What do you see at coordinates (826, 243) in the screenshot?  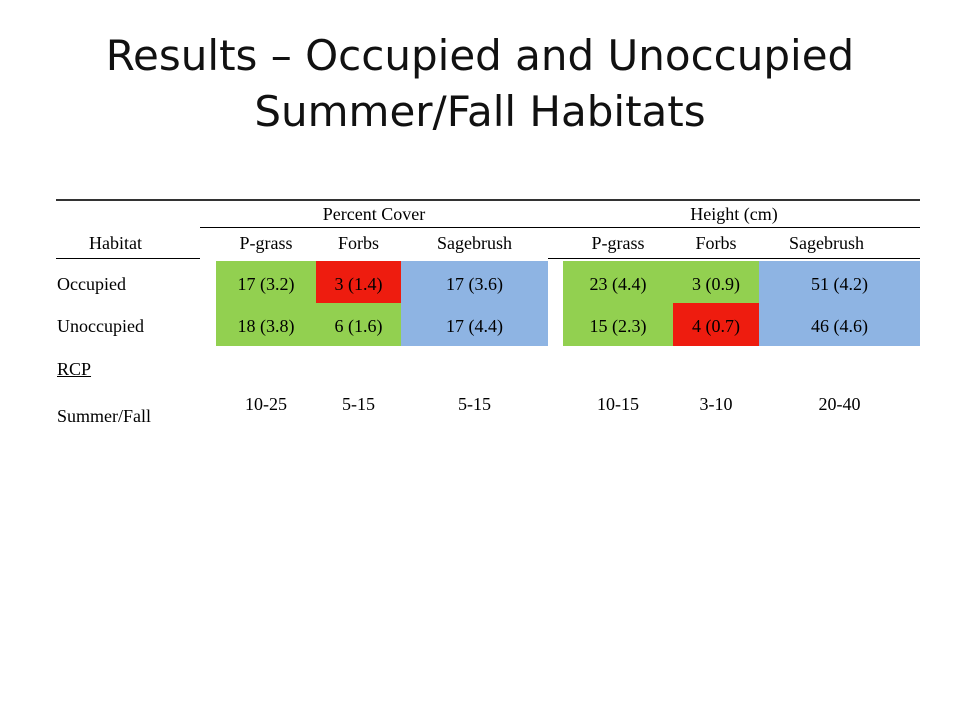 I see `col-header-h-sagebrush: Sagebrush` at bounding box center [826, 243].